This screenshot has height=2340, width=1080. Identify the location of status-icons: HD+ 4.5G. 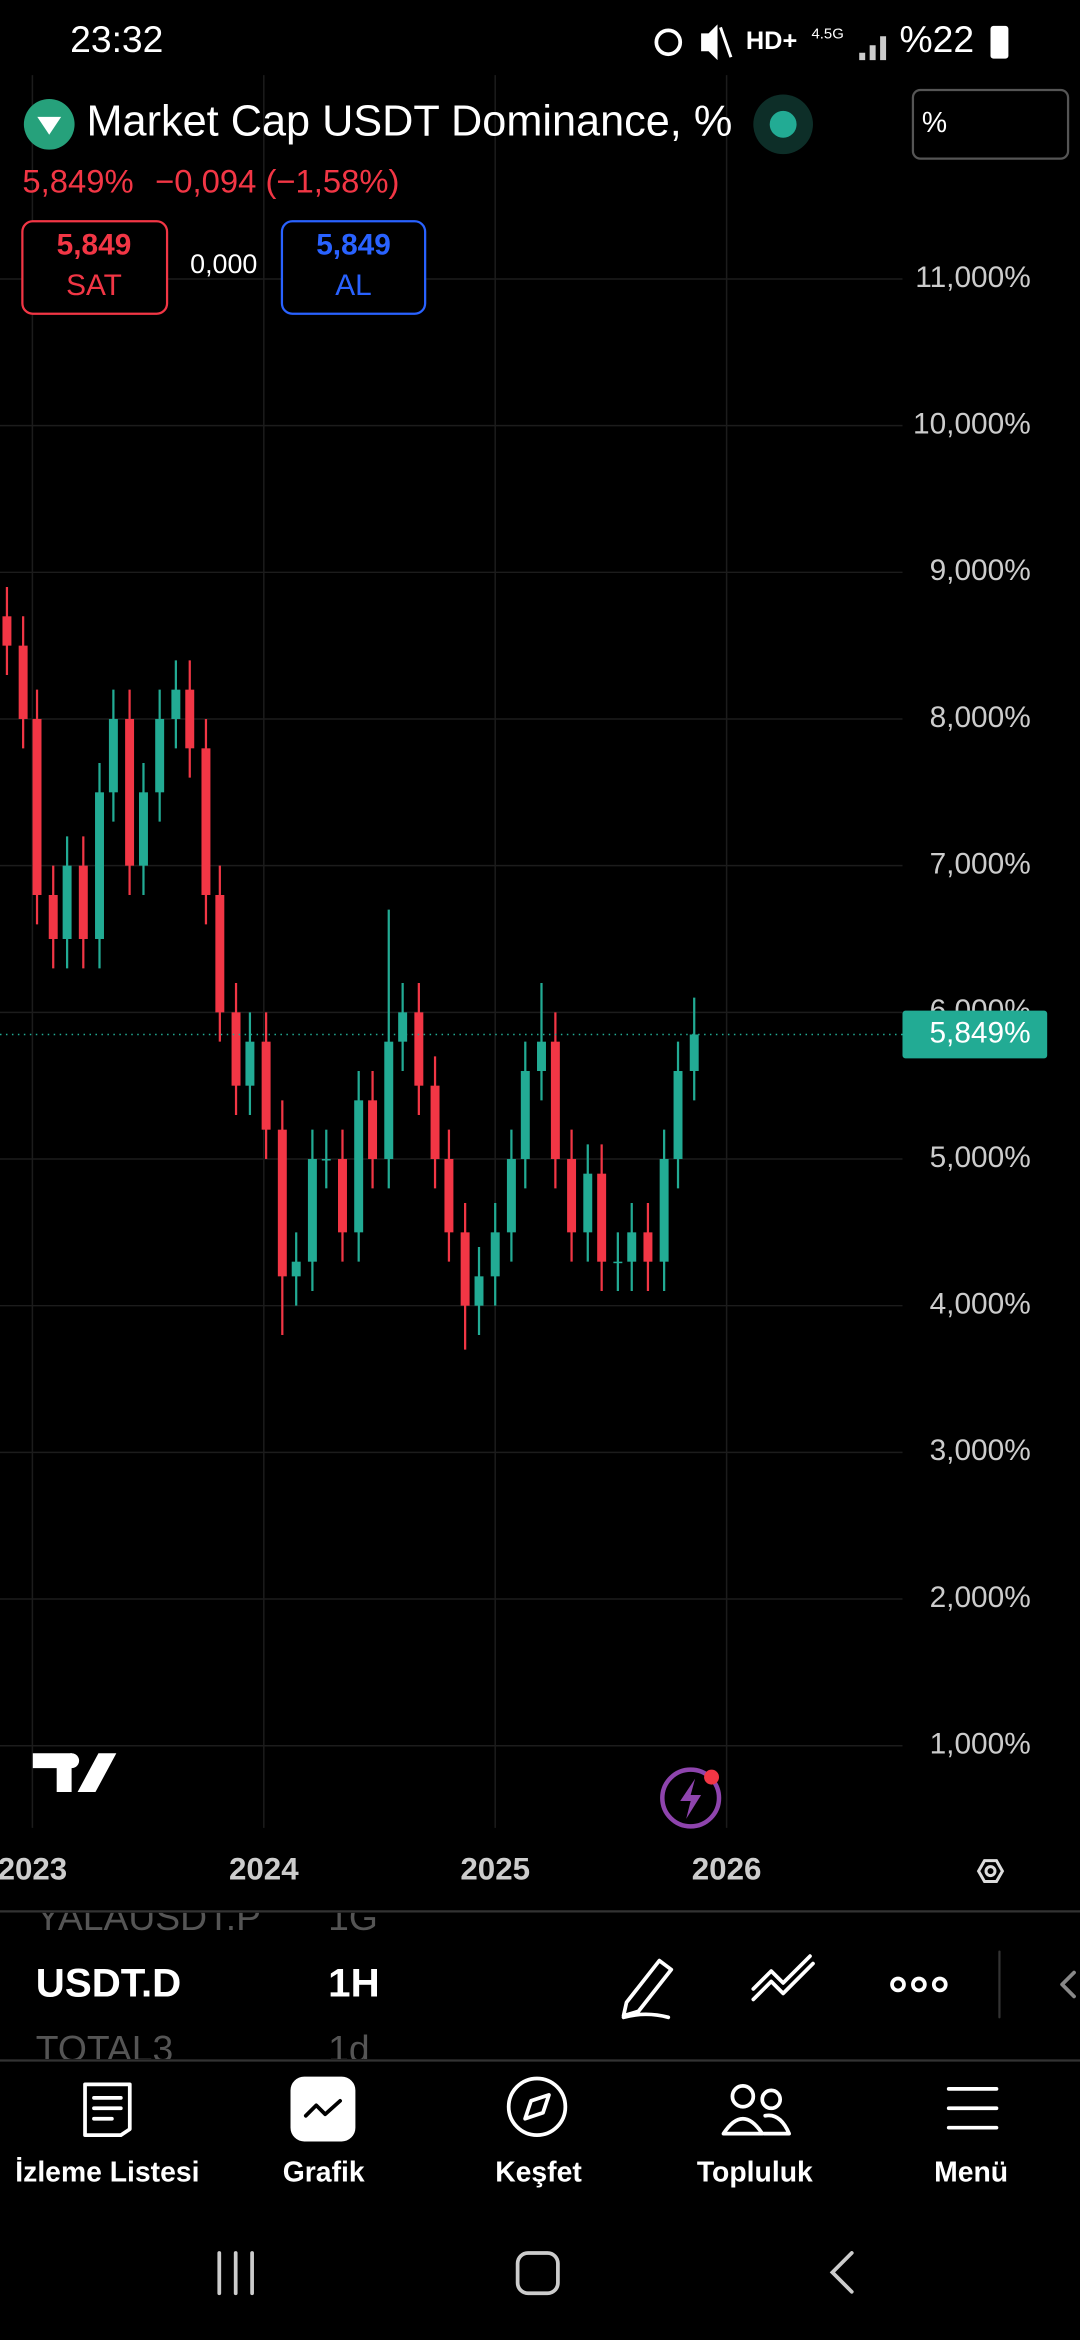
(770, 42).